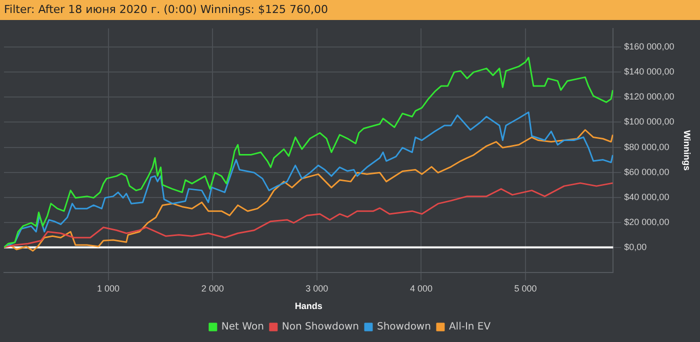 This screenshot has height=342, width=700. What do you see at coordinates (350, 10) in the screenshot?
I see `chart-title: Filter: After 18 июня 2020 г. (0:00) Winnings: $125 760,00` at bounding box center [350, 10].